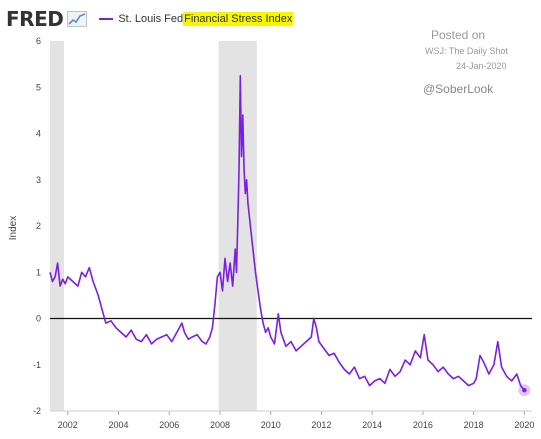 This screenshot has height=439, width=541. Describe the element at coordinates (38, 180) in the screenshot. I see `y-tick-label: 3` at that location.